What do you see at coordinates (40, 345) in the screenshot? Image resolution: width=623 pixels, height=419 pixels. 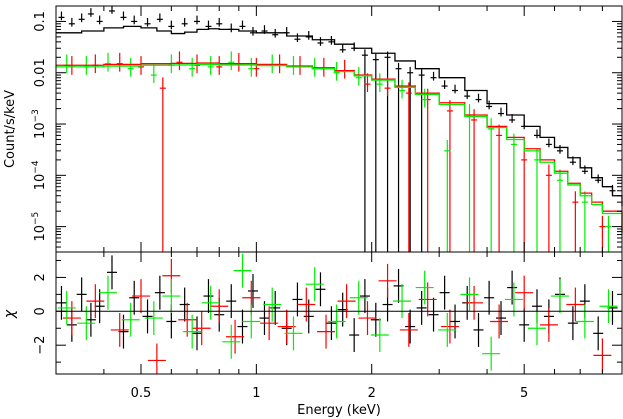 I see `residual-y-tick-label-2: −2` at bounding box center [40, 345].